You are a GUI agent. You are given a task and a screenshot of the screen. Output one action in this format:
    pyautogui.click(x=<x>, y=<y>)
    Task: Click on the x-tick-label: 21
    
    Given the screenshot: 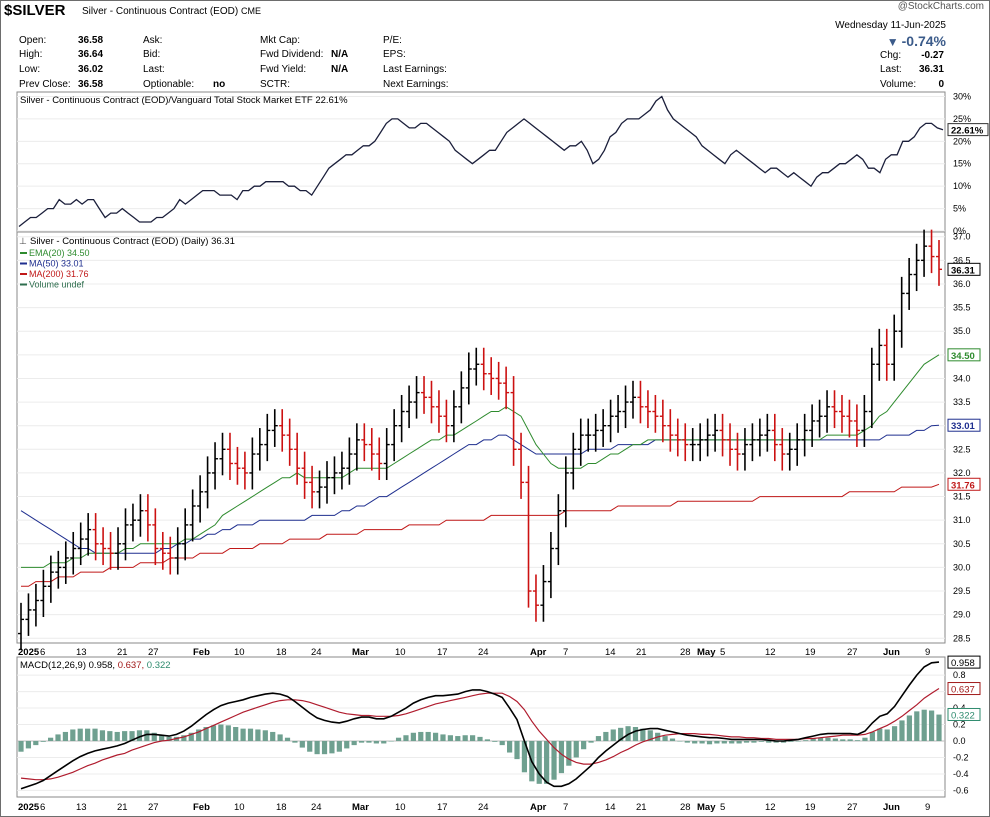 What is the action you would take?
    pyautogui.click(x=641, y=807)
    